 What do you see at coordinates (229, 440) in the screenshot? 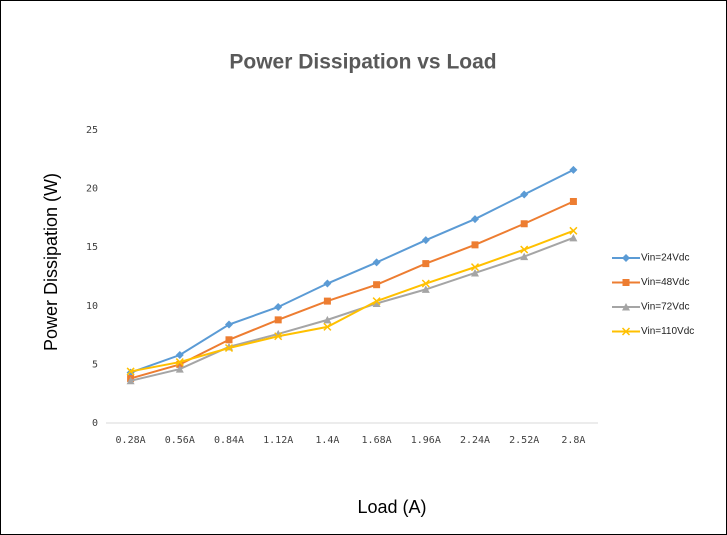
I see `x-tick-label: 0.84A` at bounding box center [229, 440].